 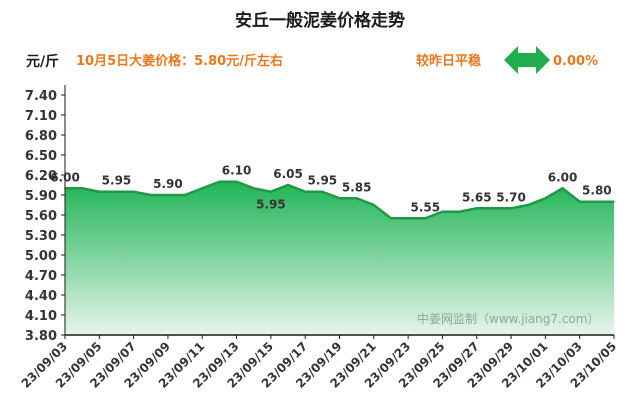 What do you see at coordinates (41, 236) in the screenshot?
I see `y-tick-label: 5.30` at bounding box center [41, 236].